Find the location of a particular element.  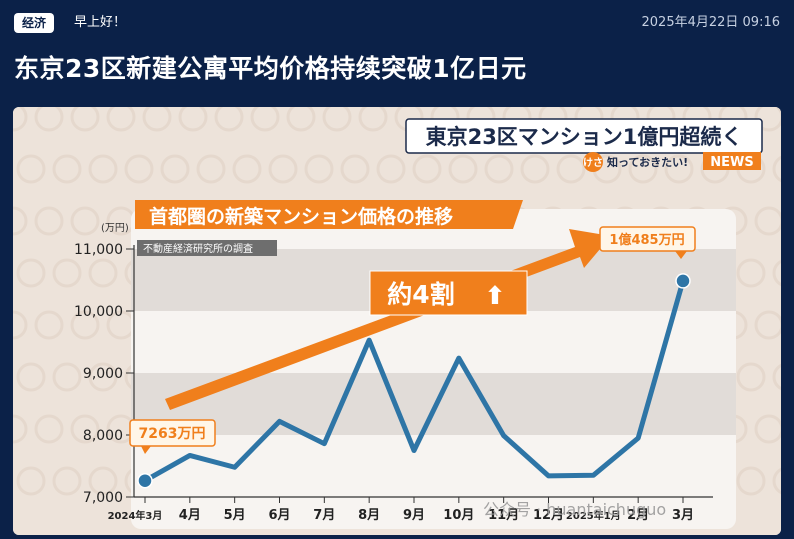

end-value-label: 1億485万円 is located at coordinates (647, 242).